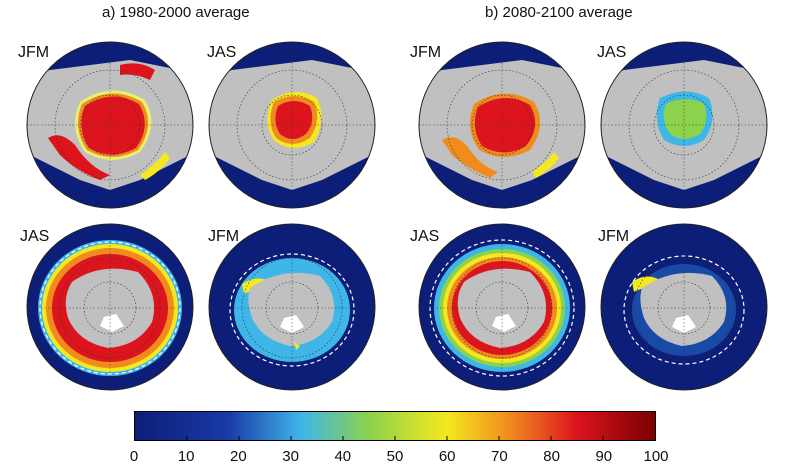  What do you see at coordinates (502, 307) in the screenshot?
I see `map-b-antarctic-jas` at bounding box center [502, 307].